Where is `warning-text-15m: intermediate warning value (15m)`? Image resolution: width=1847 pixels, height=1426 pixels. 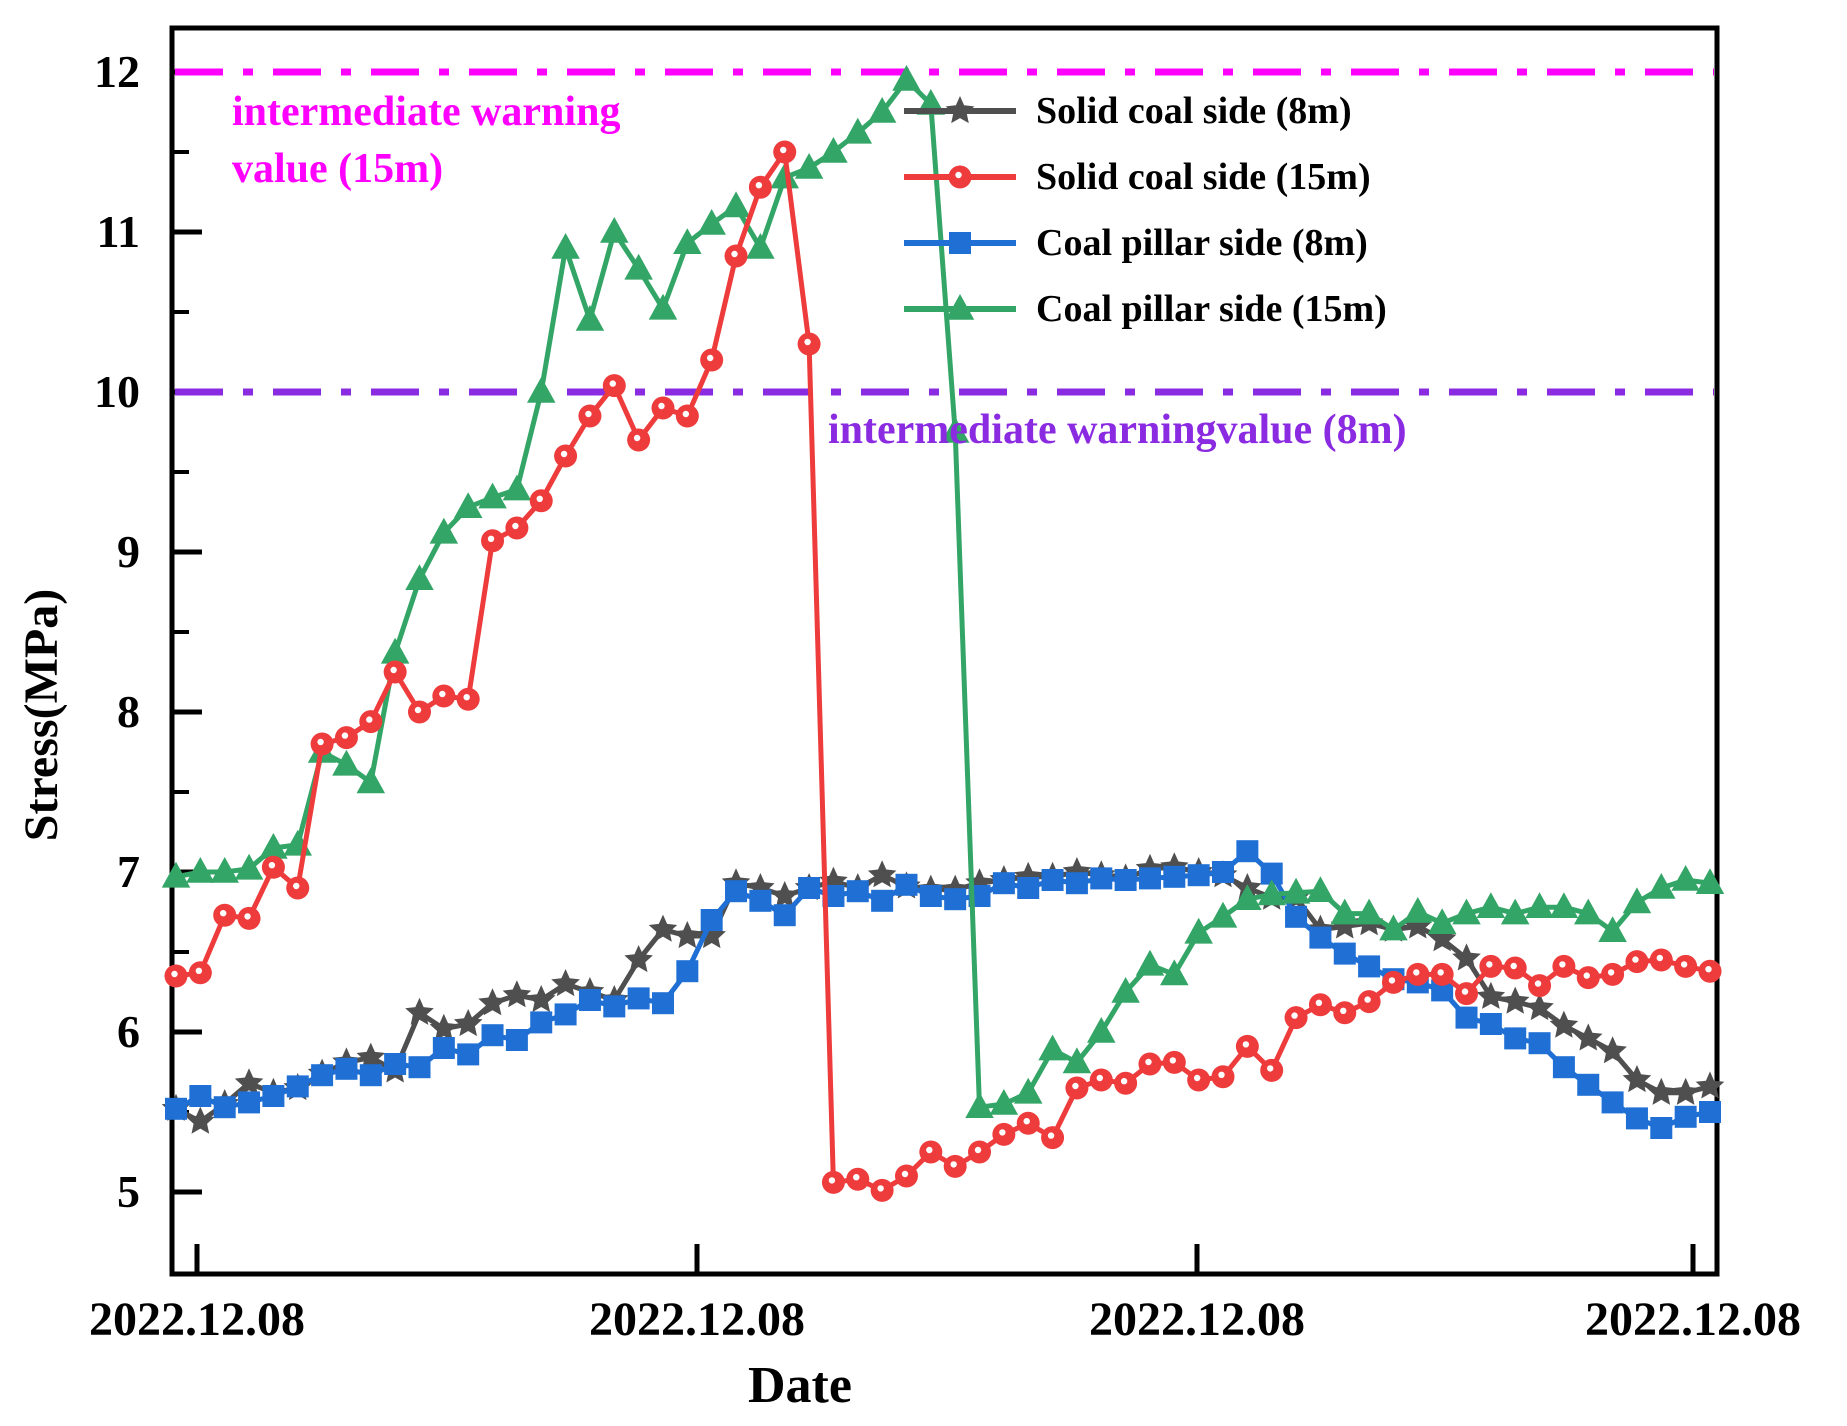 warning-text-15m: intermediate warning value (15m) is located at coordinates (426, 141).